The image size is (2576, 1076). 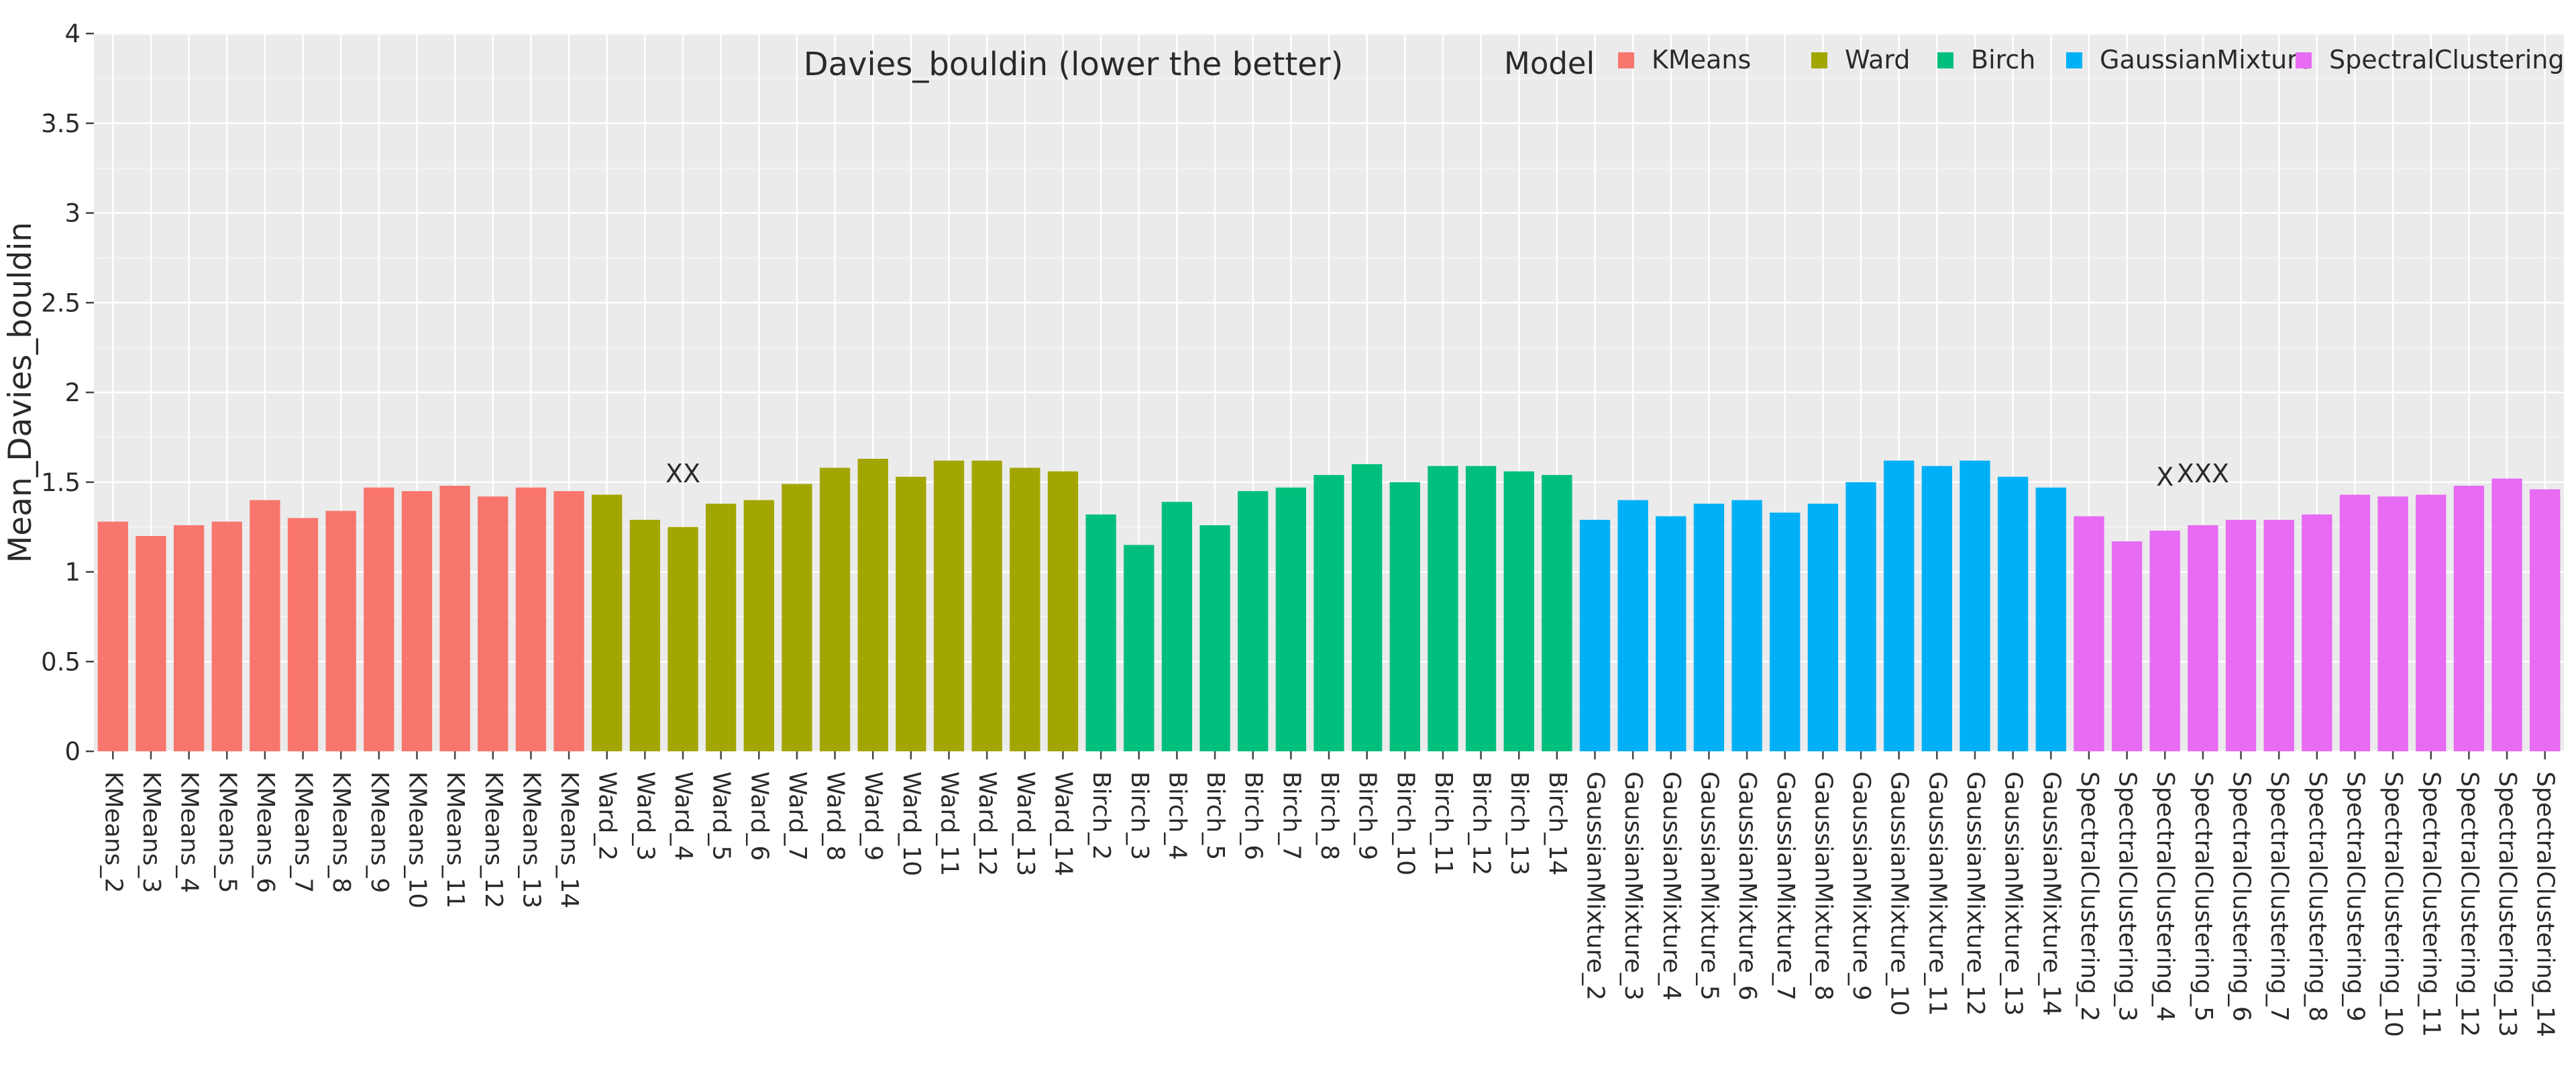 What do you see at coordinates (2241, 896) in the screenshot?
I see `x-tick-label: SpectralClustering_6` at bounding box center [2241, 896].